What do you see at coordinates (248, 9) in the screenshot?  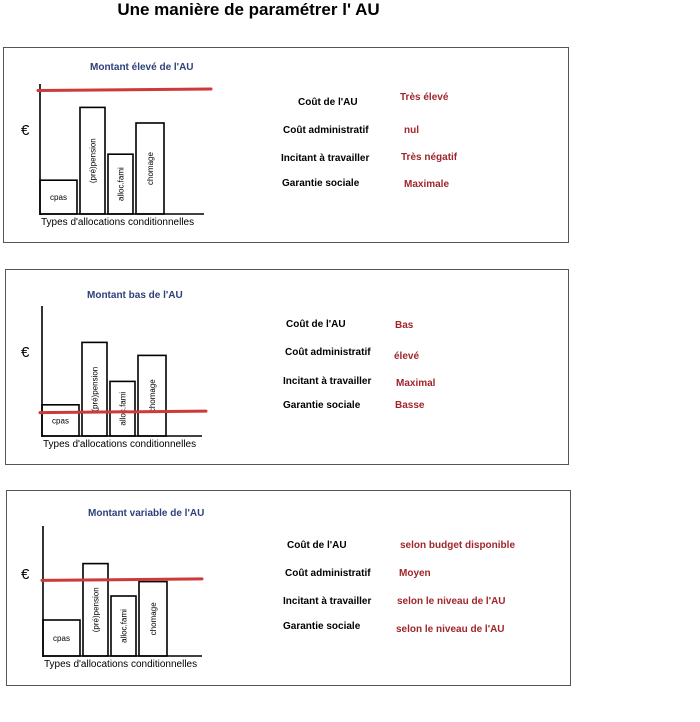 I see `page-title: Une manière de paramétrer l' AU` at bounding box center [248, 9].